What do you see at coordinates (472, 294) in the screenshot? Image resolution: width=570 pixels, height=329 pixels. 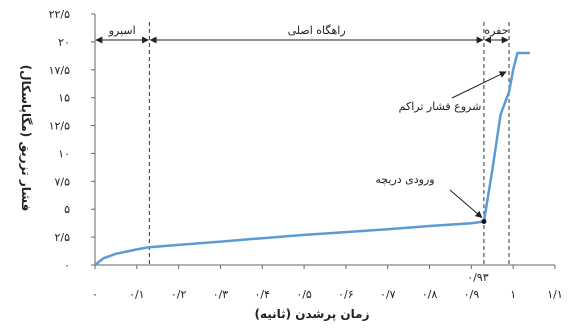 I see `x-tick-label: ۰/۹` at bounding box center [472, 294].